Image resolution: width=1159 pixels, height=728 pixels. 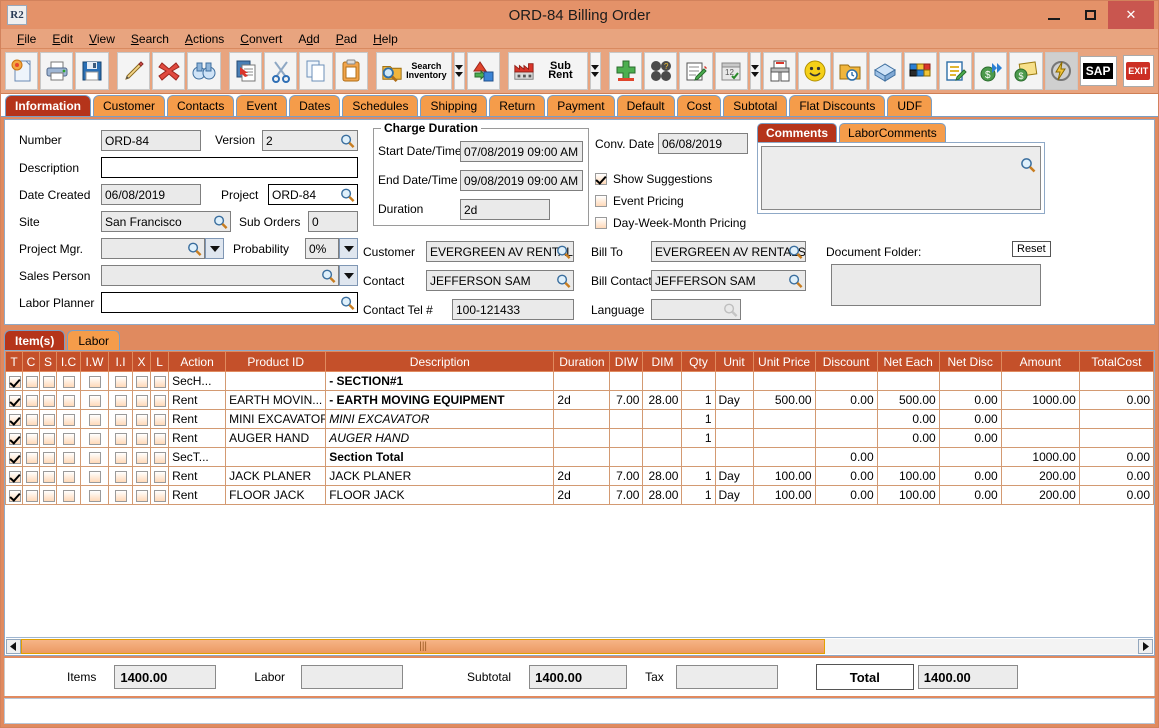 What do you see at coordinates (160, 361) in the screenshot?
I see `column-header-l: L` at bounding box center [160, 361].